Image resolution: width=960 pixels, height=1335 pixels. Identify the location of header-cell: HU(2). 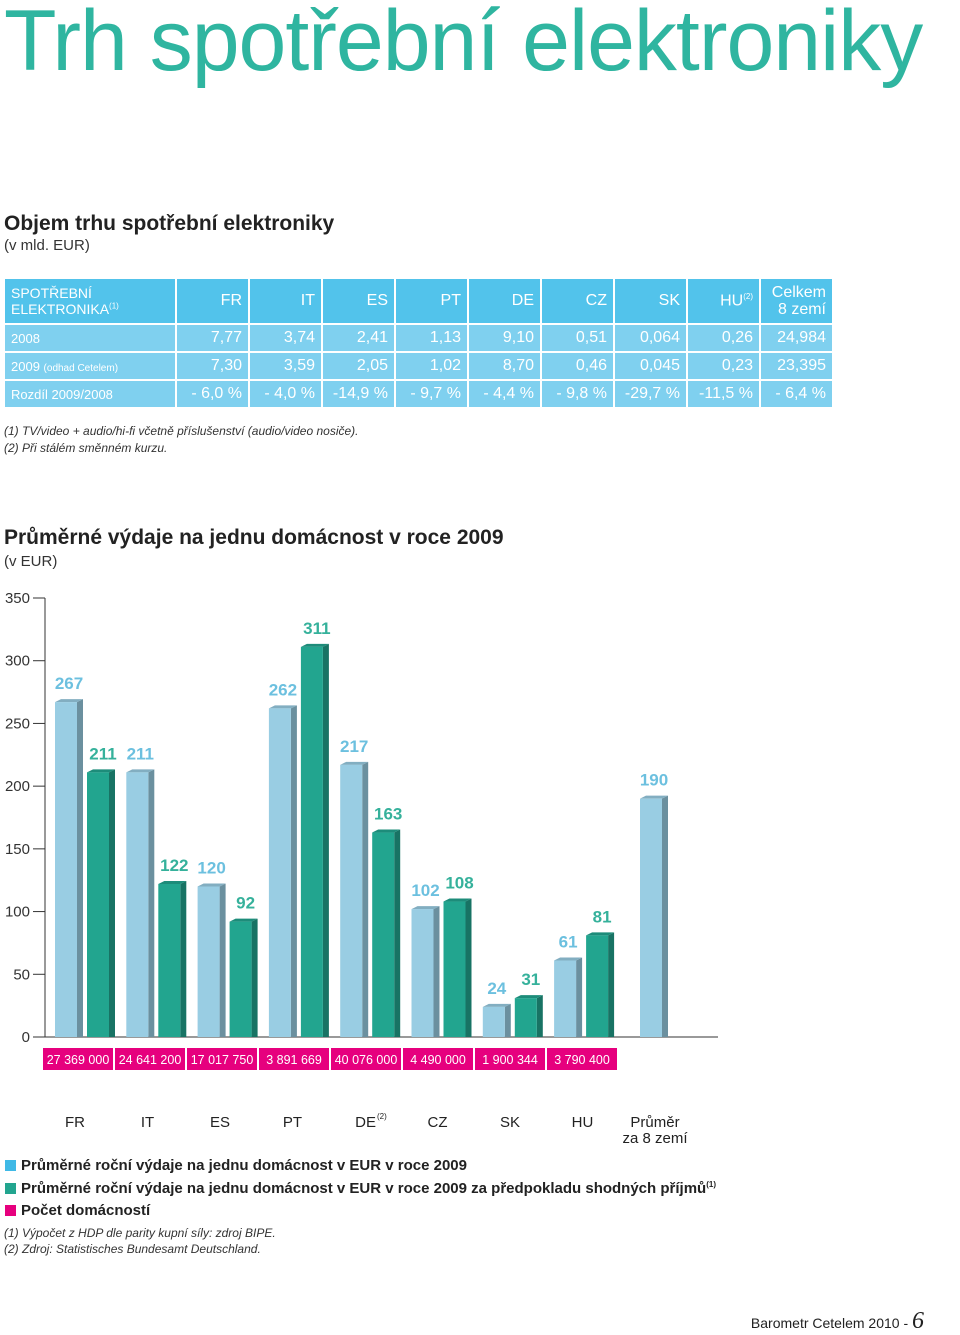
(723, 301).